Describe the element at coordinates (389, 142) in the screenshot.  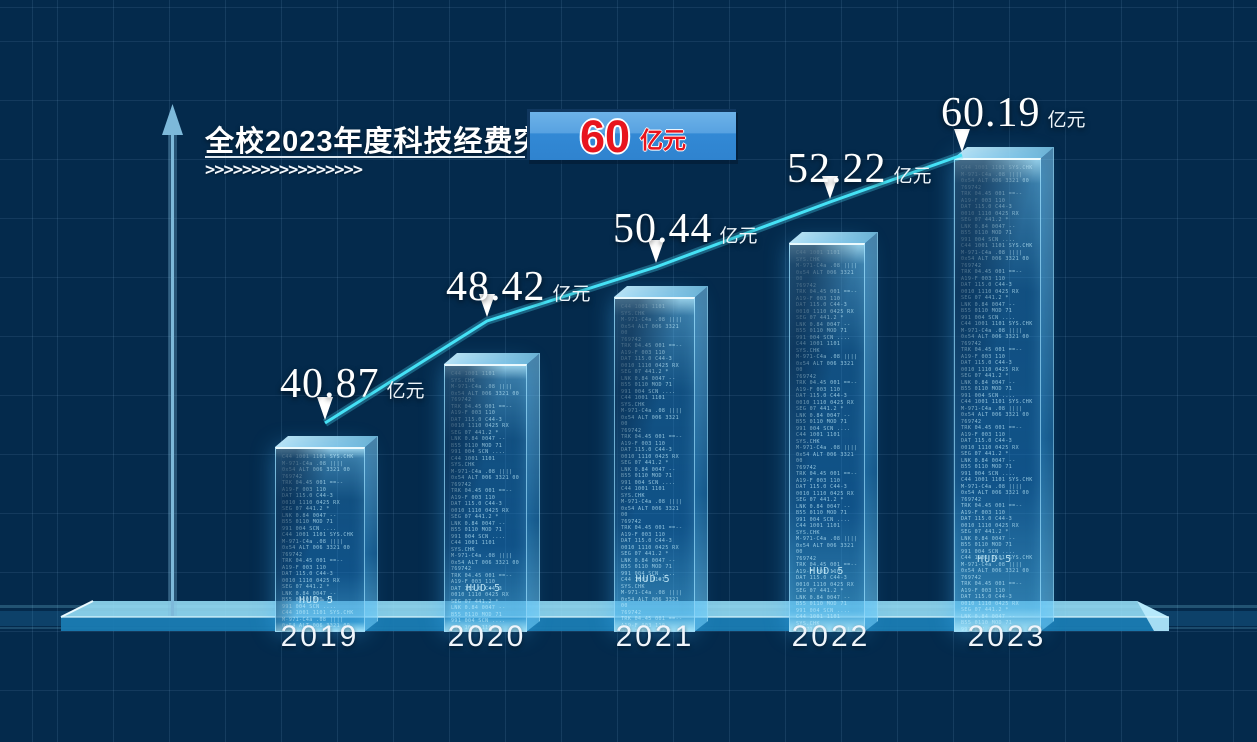
I see `page-title: 全校2023年度科技经费突破` at that location.